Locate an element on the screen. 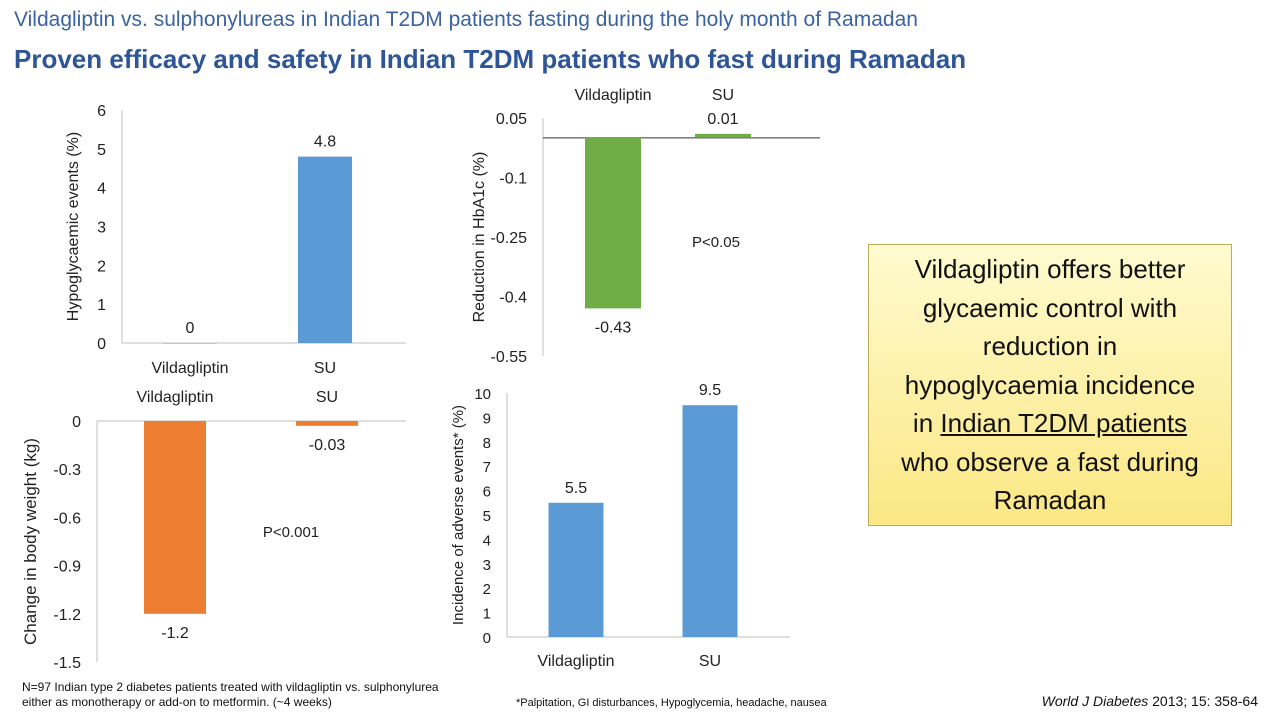 The width and height of the screenshot is (1280, 720). callout-line: Ramadan is located at coordinates (1050, 500).